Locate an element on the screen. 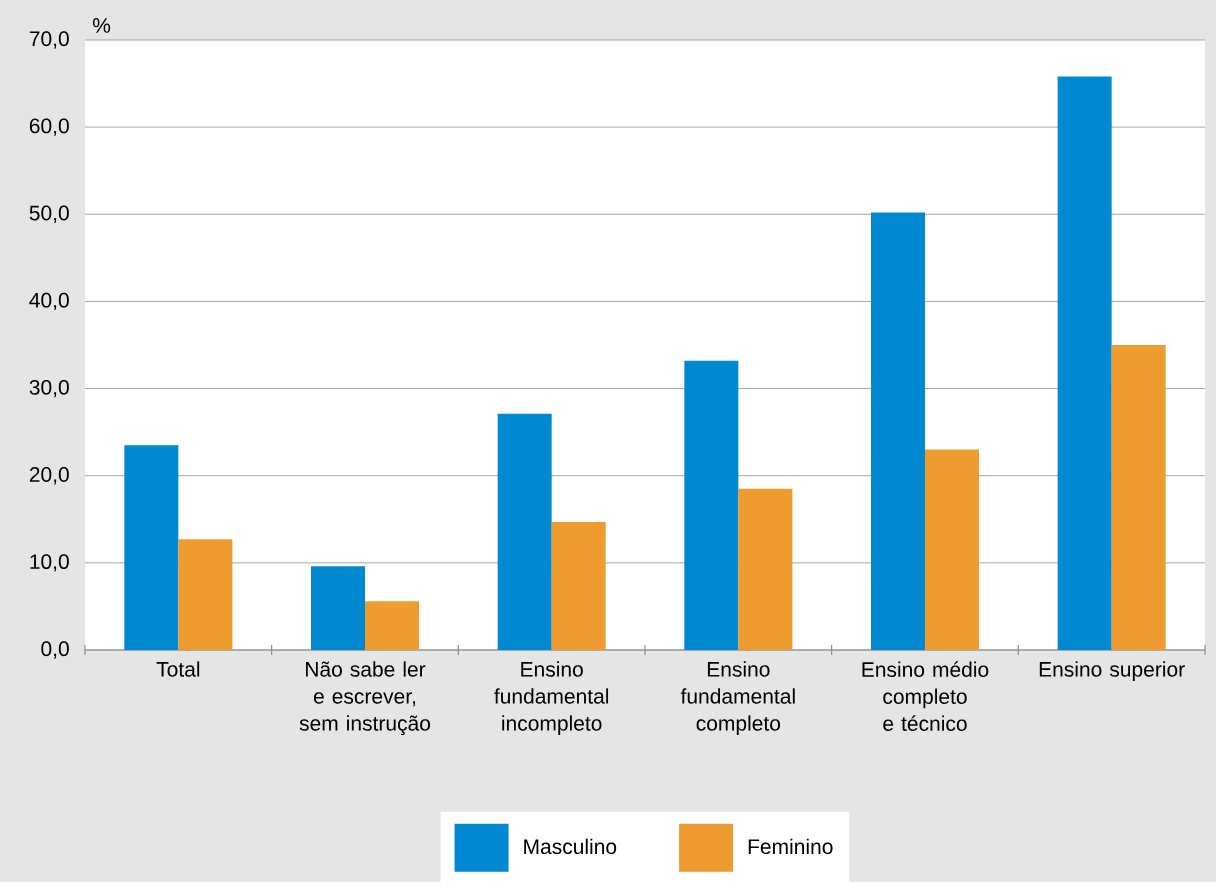  y-axis-title: % is located at coordinates (101, 25).